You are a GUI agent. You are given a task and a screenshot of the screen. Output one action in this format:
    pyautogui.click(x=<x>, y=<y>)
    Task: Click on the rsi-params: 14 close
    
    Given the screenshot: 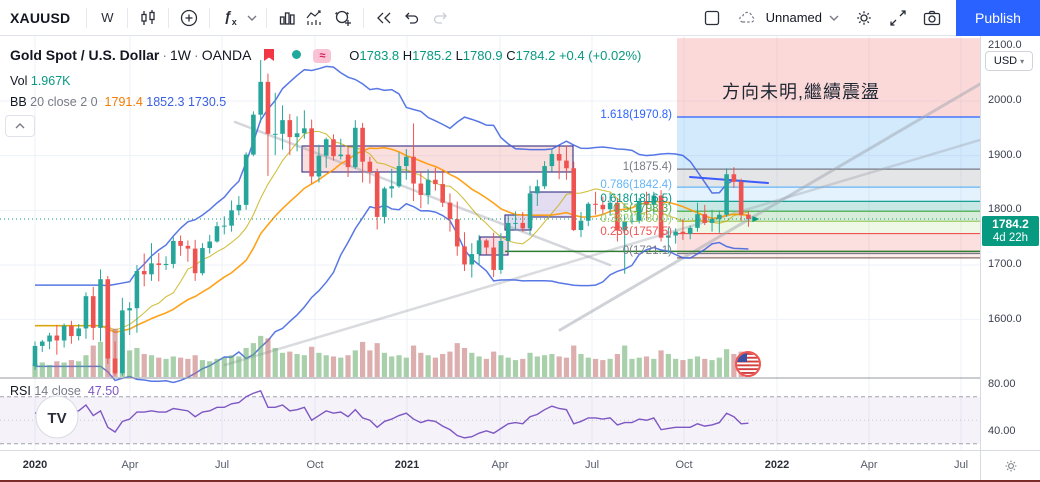 What is the action you would take?
    pyautogui.click(x=57, y=391)
    